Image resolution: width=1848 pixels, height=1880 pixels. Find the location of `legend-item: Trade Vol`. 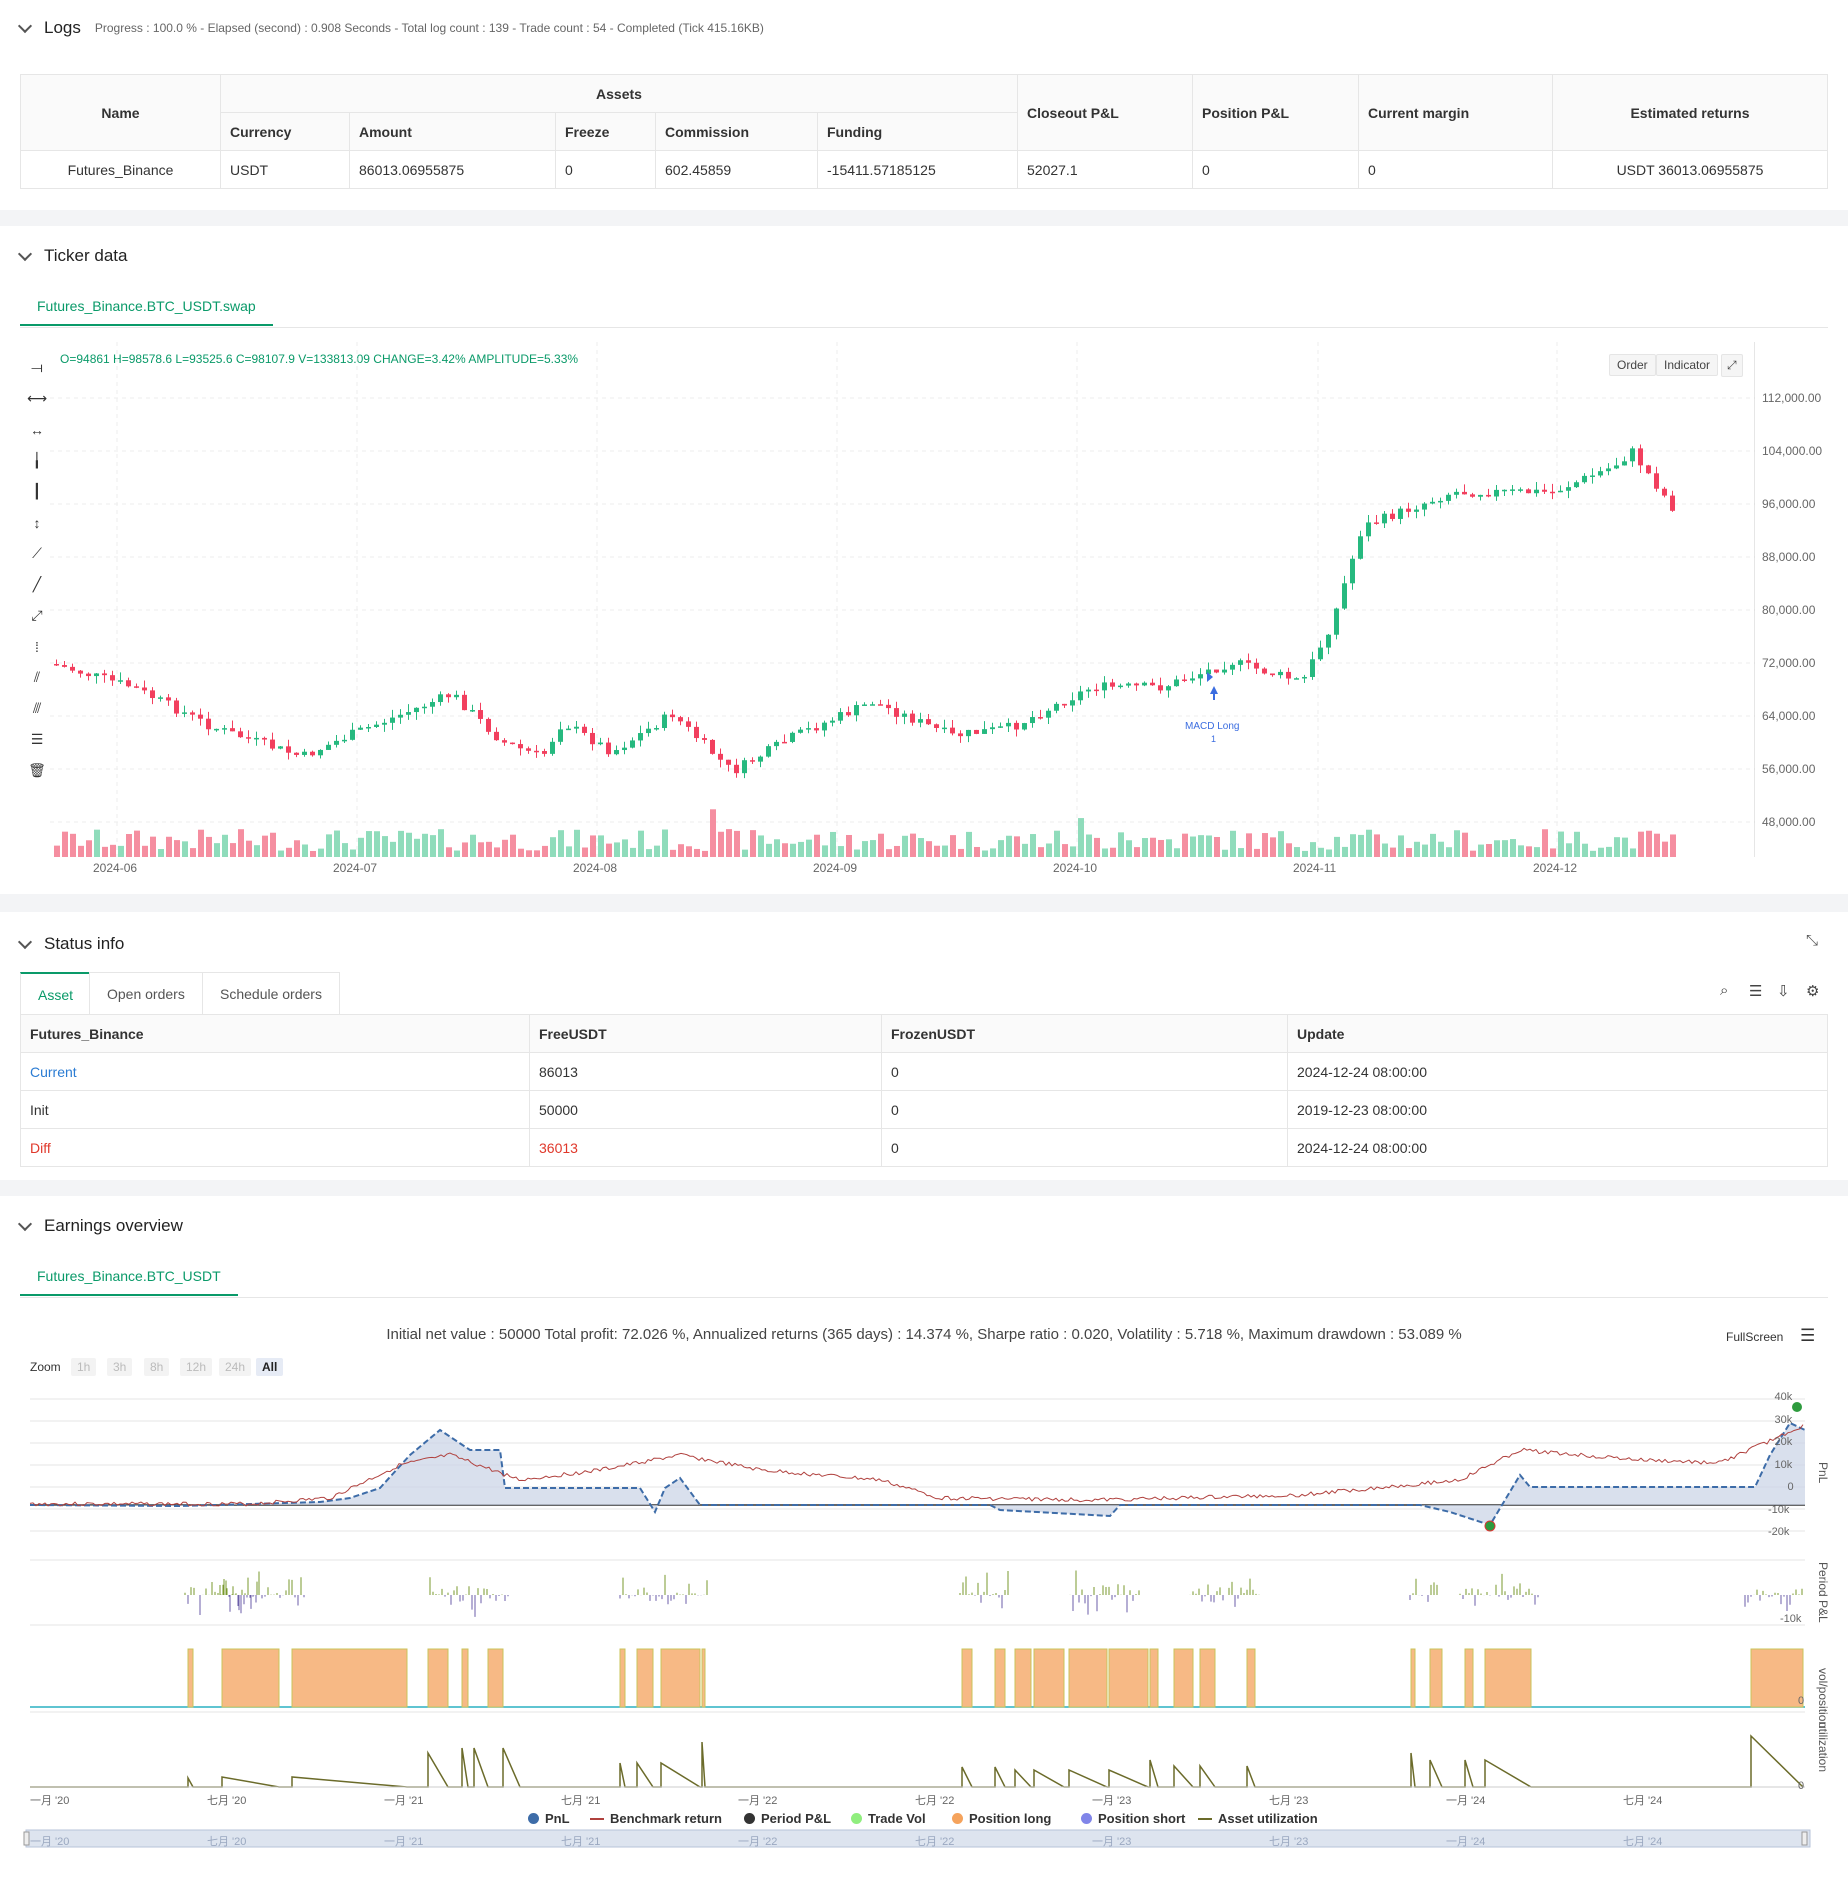

legend-item: Trade Vol is located at coordinates (888, 1818).